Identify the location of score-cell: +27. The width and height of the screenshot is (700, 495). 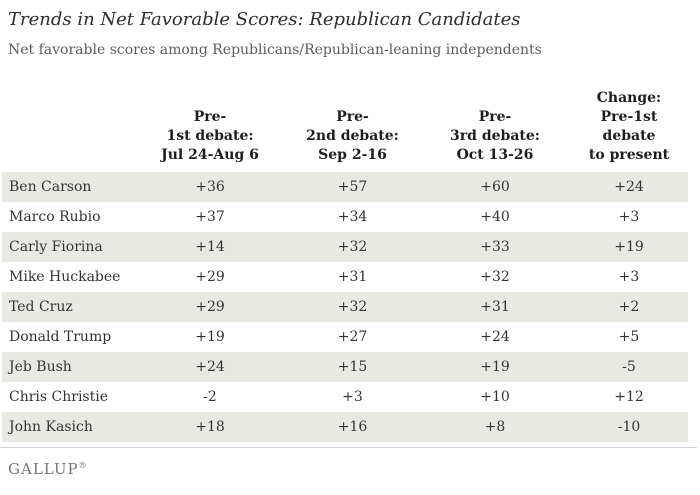
(352, 337).